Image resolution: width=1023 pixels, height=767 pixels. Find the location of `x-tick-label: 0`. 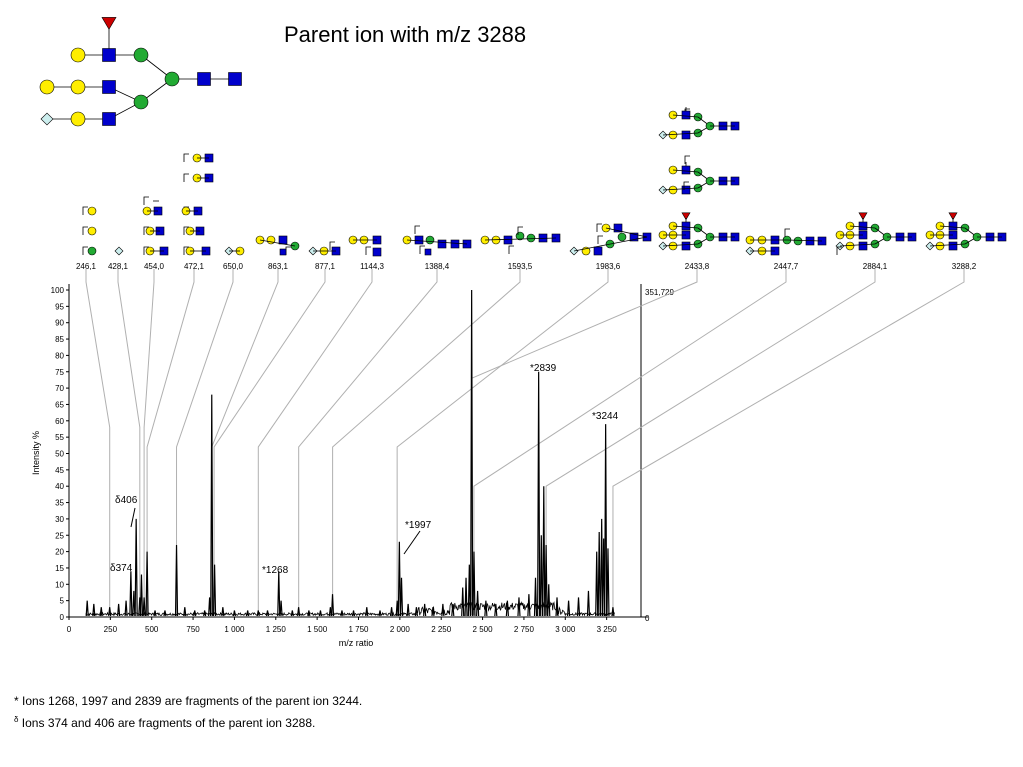

x-tick-label: 0 is located at coordinates (69, 629).